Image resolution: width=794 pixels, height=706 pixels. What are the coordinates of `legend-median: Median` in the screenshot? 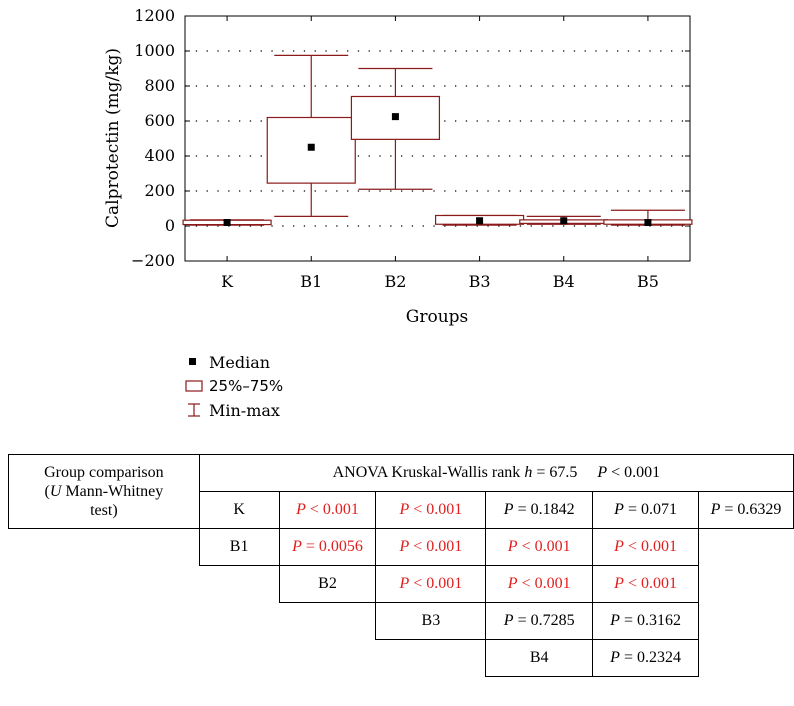 It's located at (234, 362).